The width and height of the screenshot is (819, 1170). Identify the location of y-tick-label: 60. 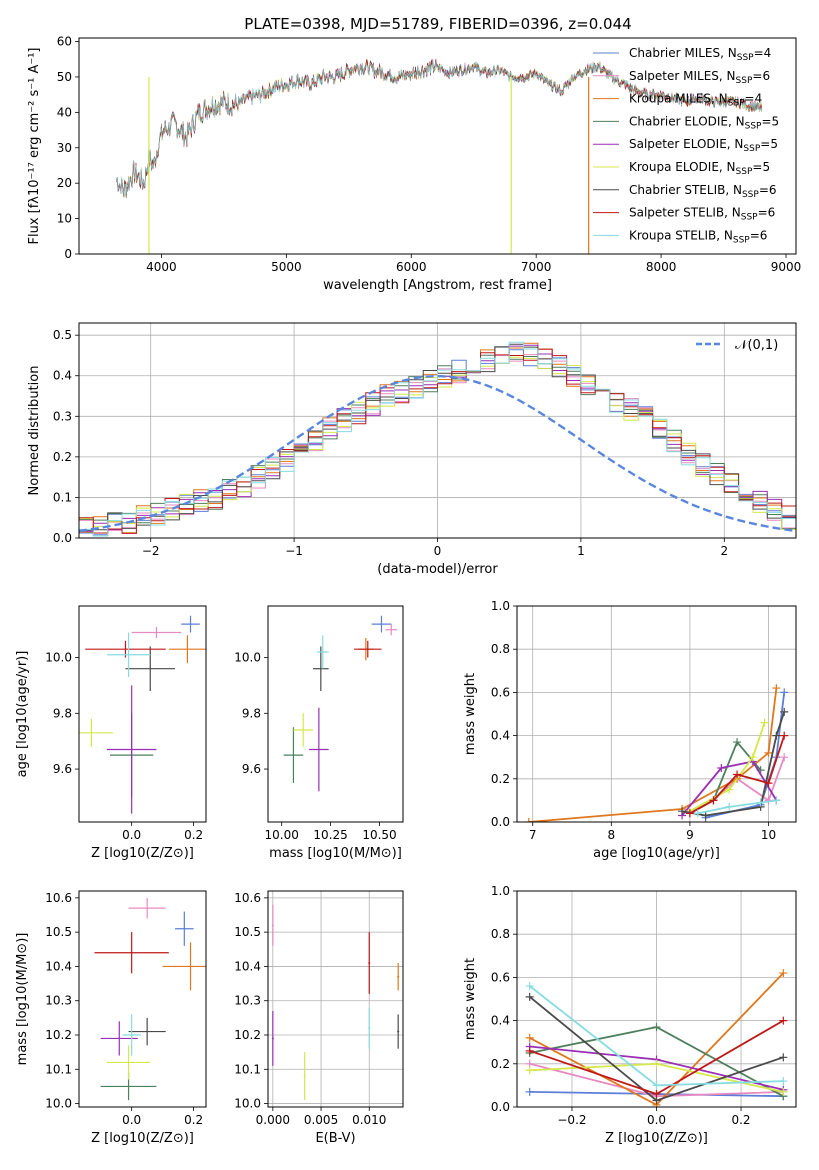
(64, 42).